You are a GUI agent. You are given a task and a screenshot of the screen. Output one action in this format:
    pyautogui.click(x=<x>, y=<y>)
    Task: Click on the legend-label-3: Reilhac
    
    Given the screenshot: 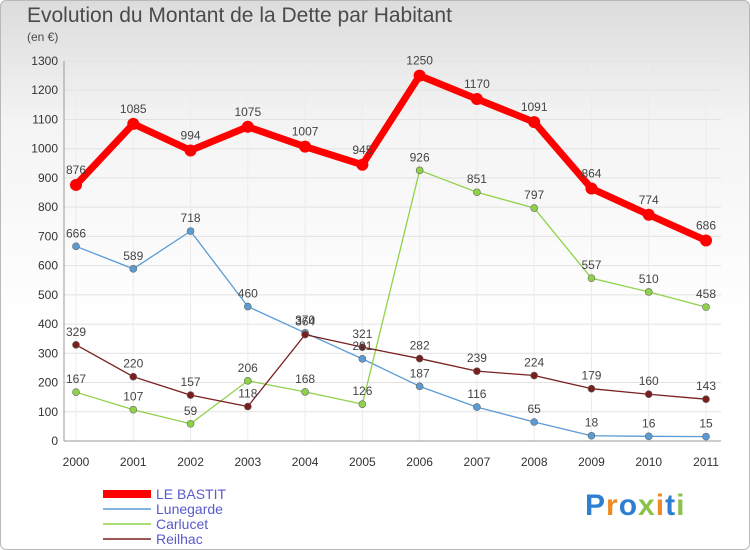 What is the action you would take?
    pyautogui.click(x=179, y=539)
    